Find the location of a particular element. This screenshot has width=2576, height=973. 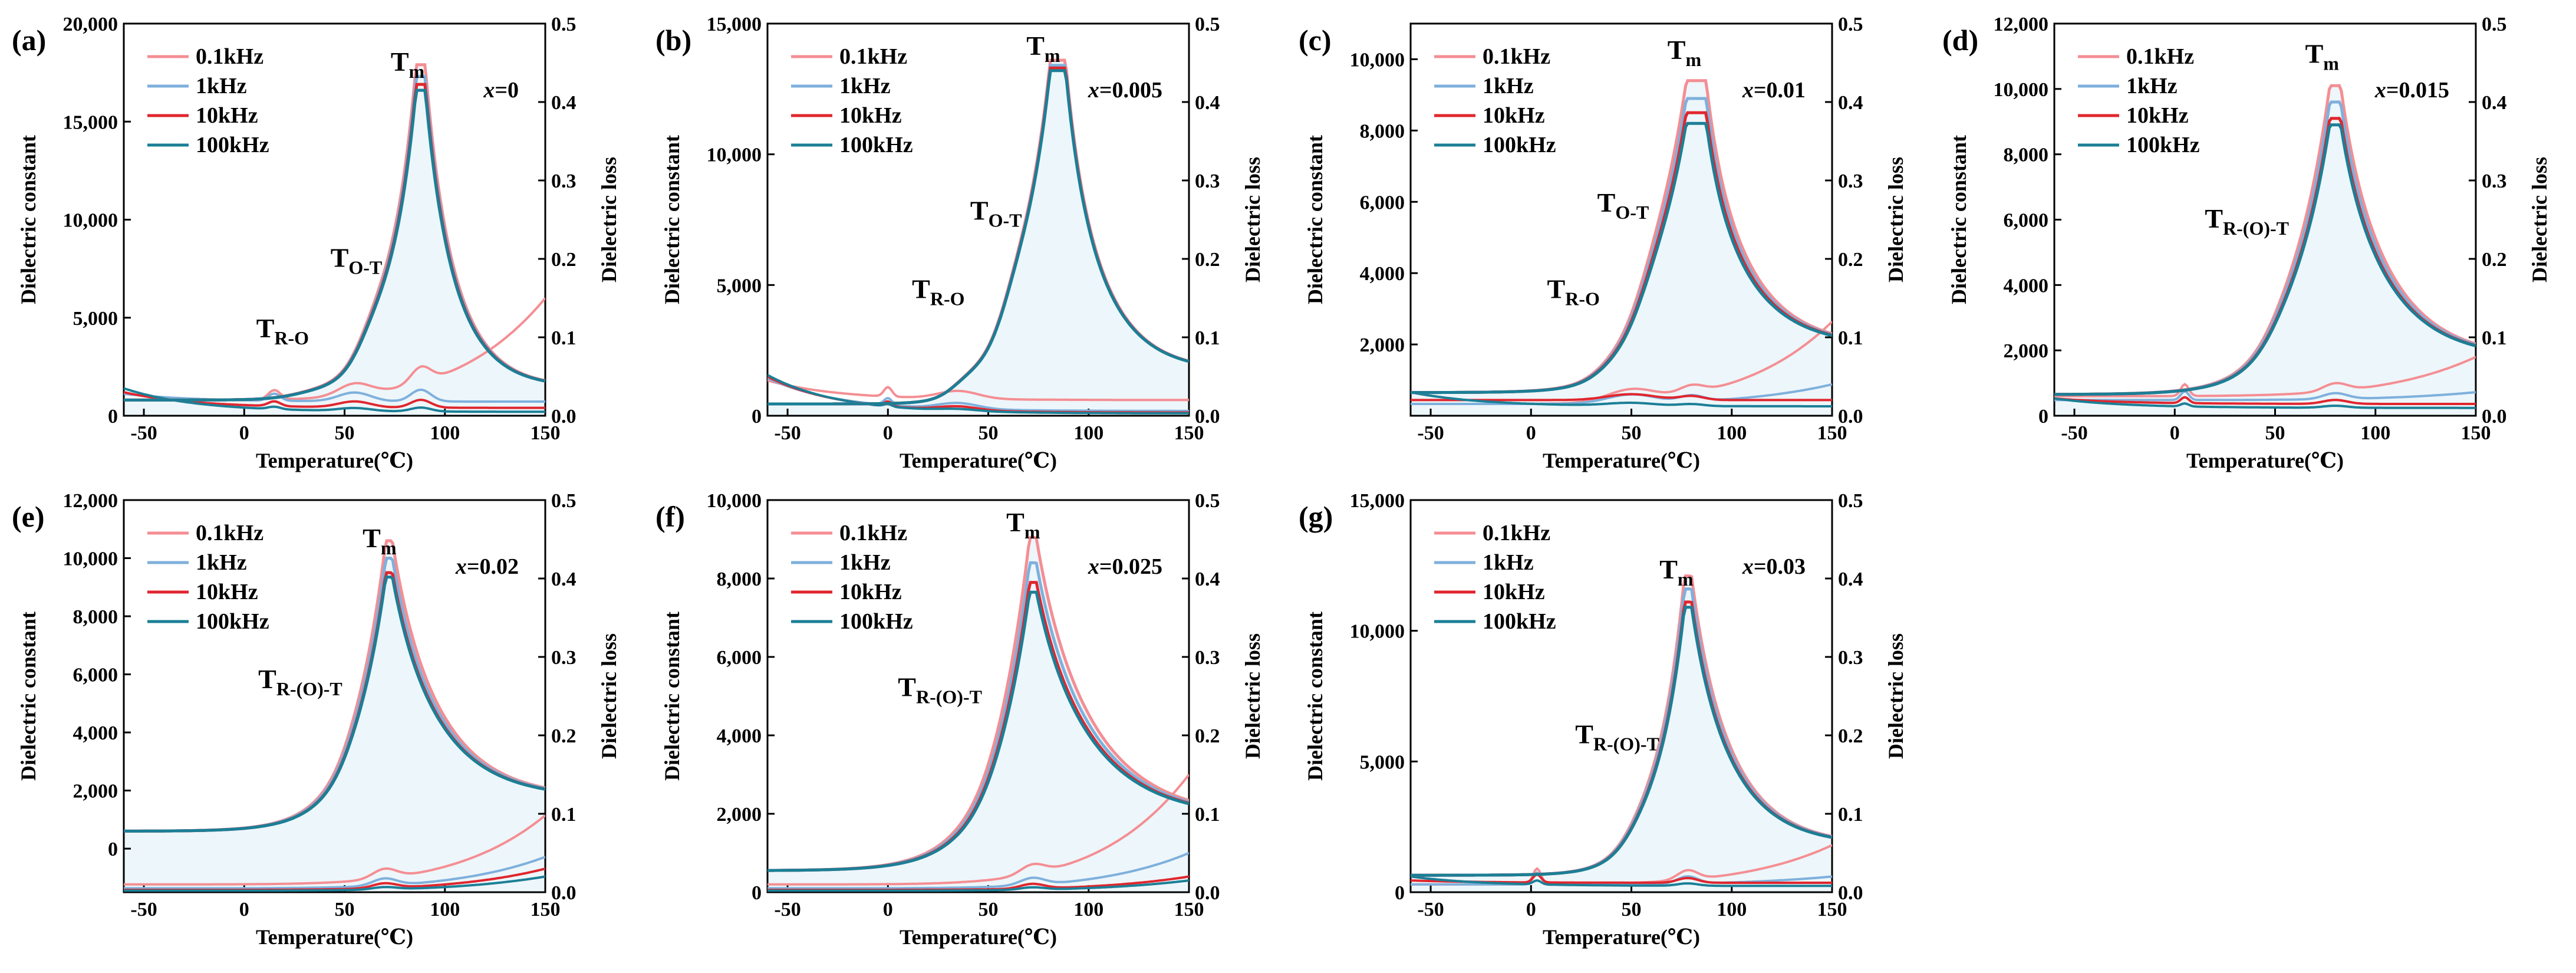

legend-label: 1kHz is located at coordinates (865, 562).